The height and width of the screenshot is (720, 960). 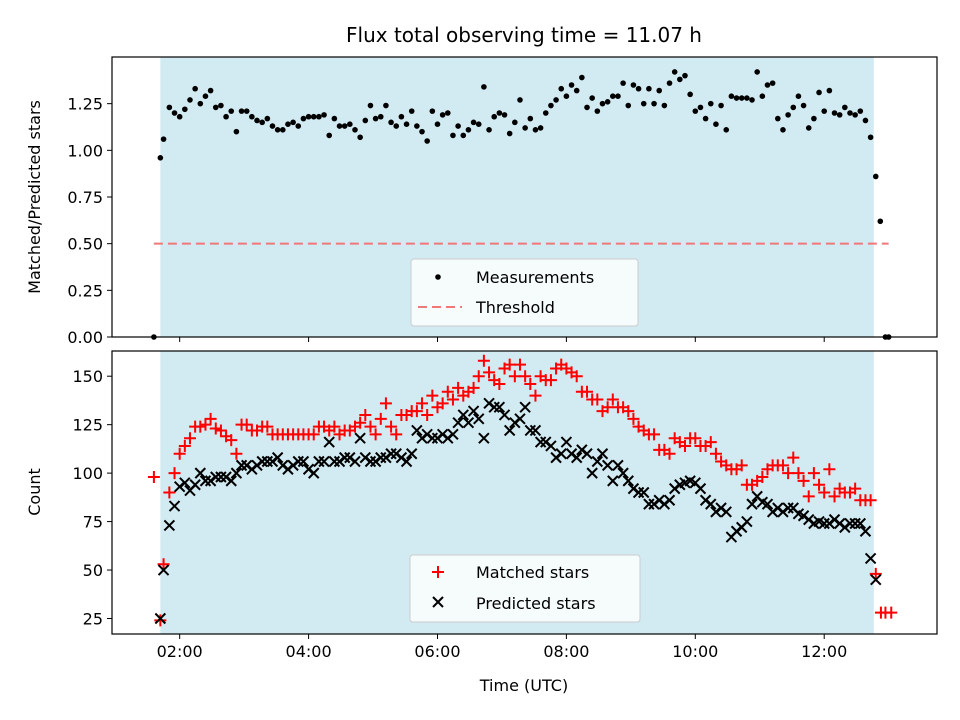 What do you see at coordinates (566, 651) in the screenshot?
I see `bottom-xtick-label: 08:00` at bounding box center [566, 651].